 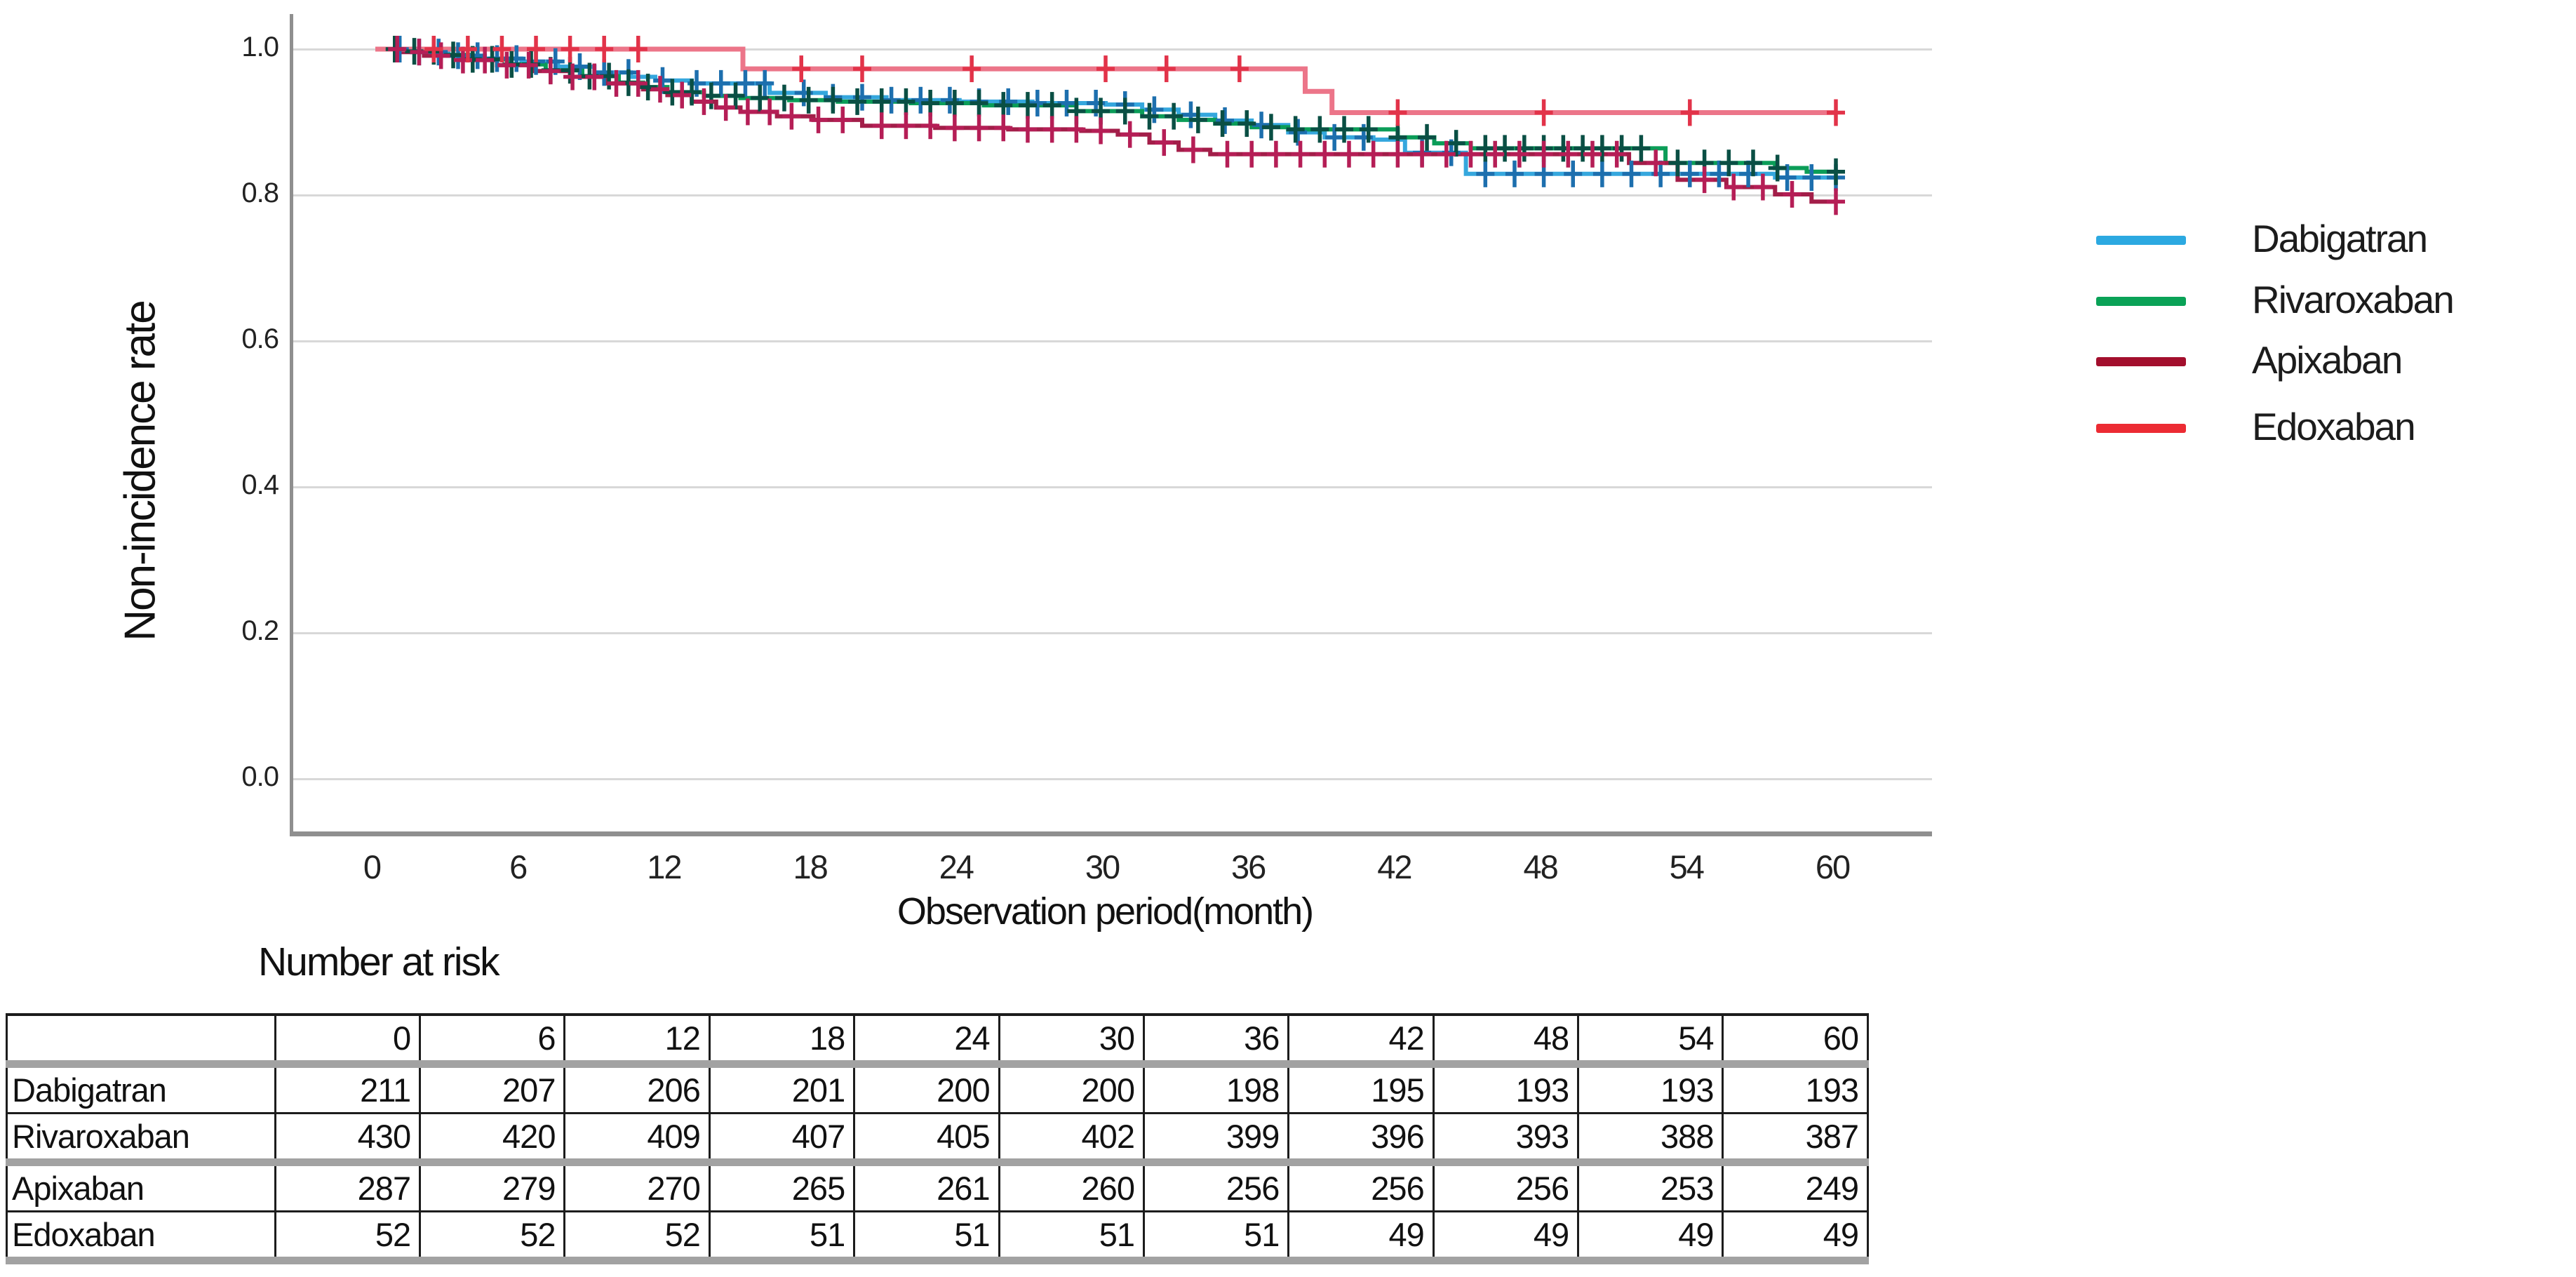 I want to click on number-at-risk-title: Number at risk, so click(x=379, y=962).